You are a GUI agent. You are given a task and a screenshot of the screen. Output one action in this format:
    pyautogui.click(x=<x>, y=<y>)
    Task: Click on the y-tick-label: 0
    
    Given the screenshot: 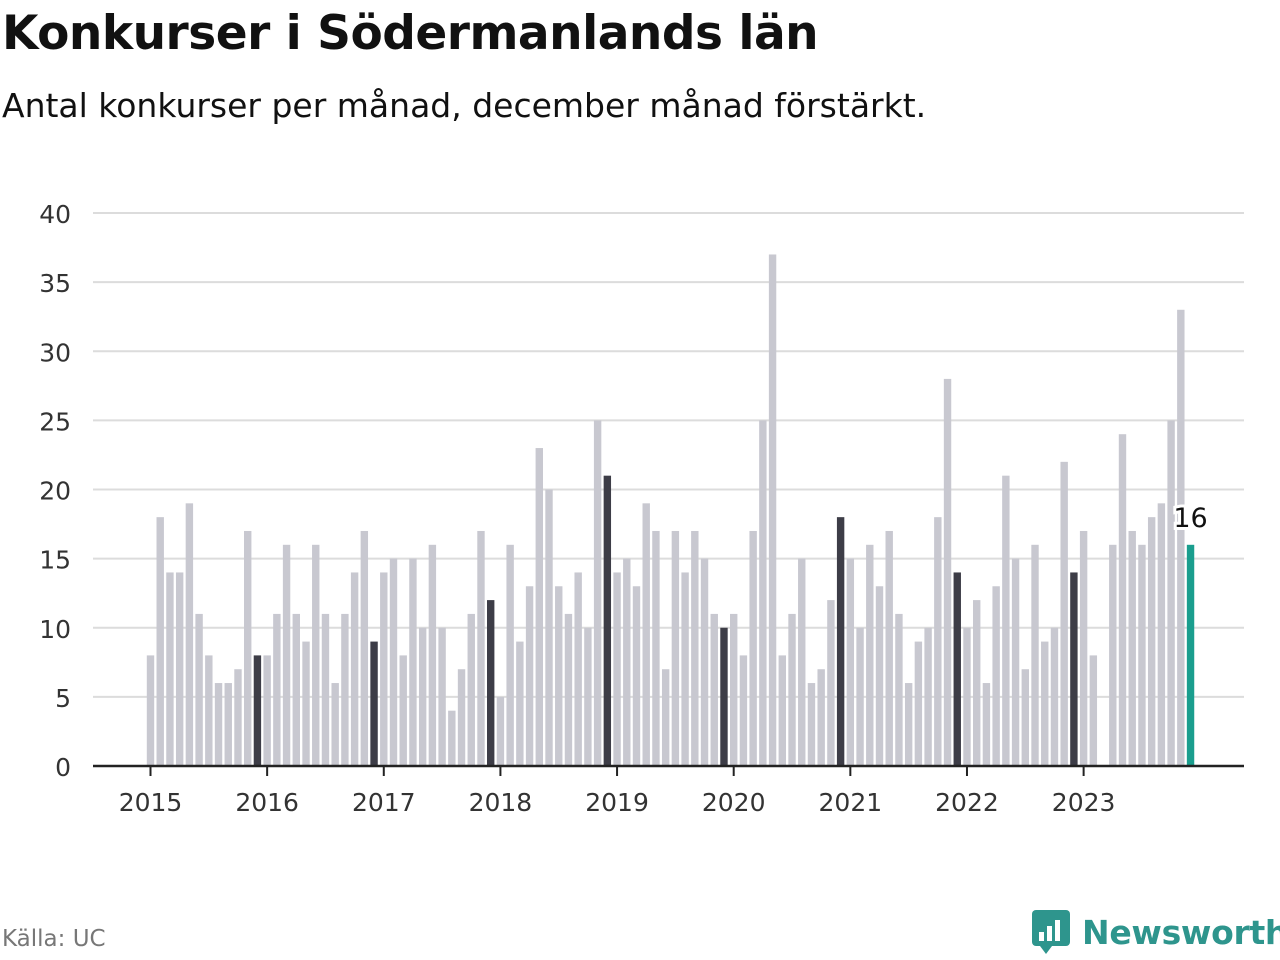 What is the action you would take?
    pyautogui.click(x=63, y=767)
    